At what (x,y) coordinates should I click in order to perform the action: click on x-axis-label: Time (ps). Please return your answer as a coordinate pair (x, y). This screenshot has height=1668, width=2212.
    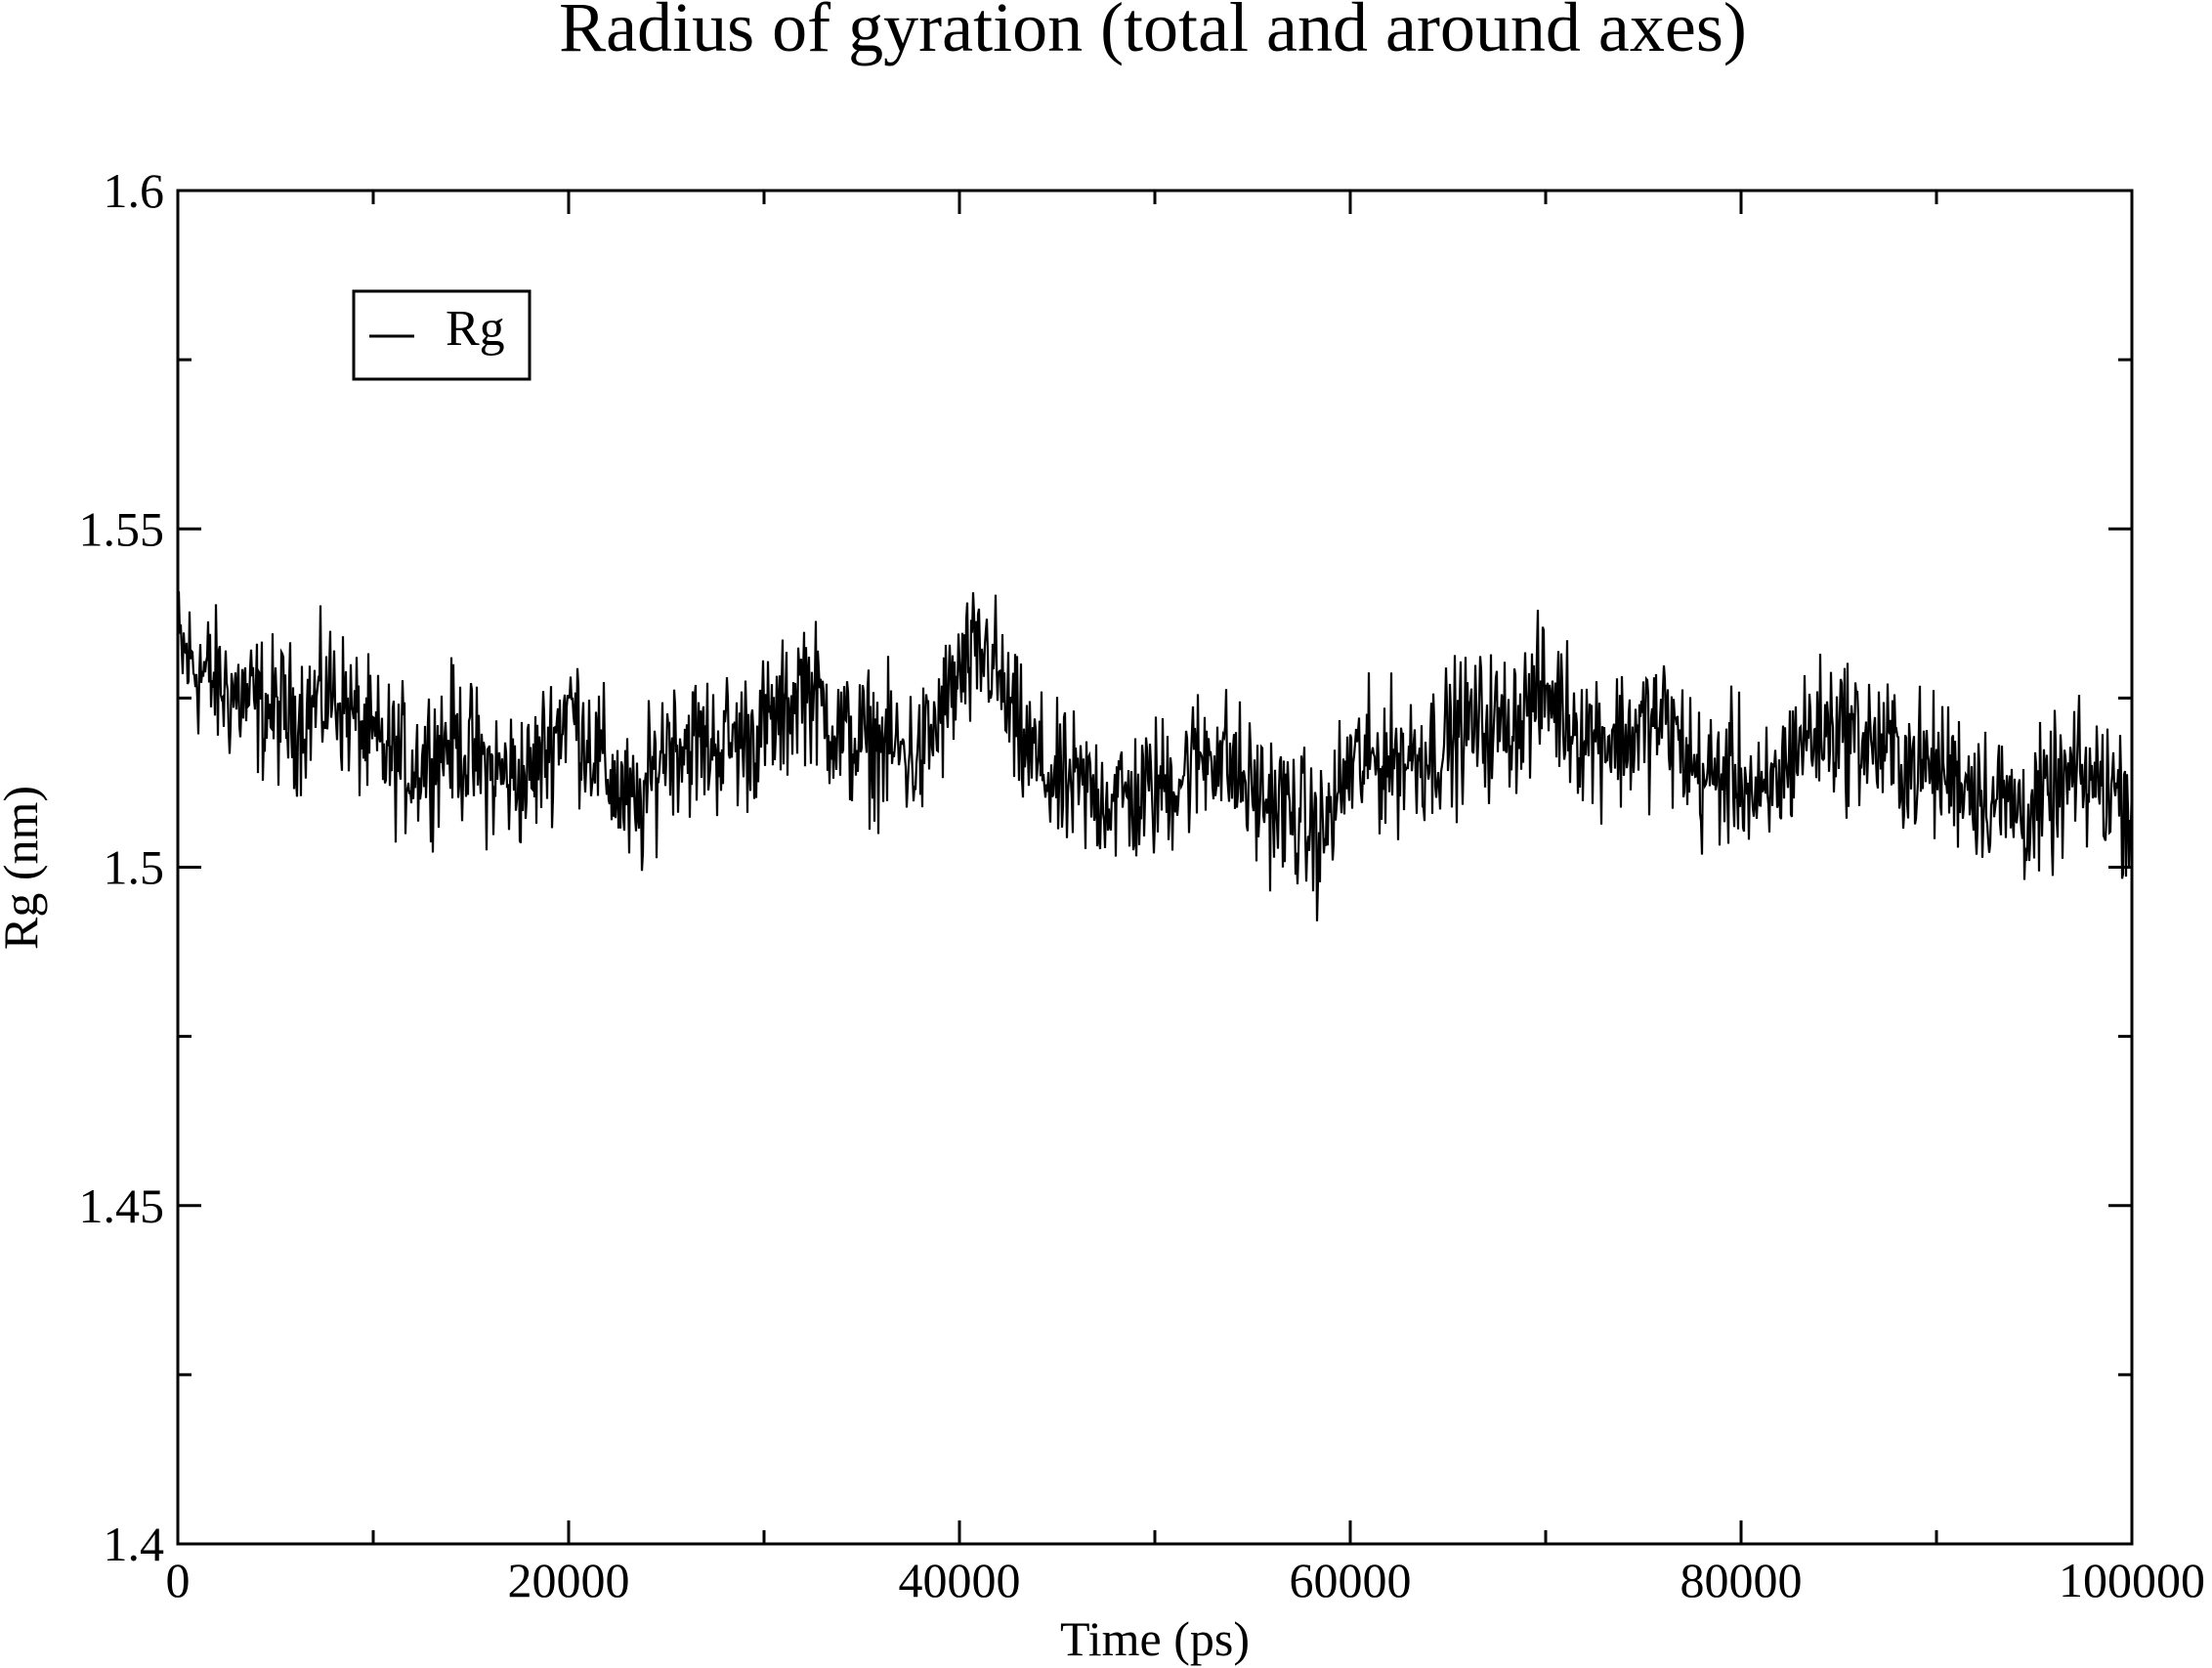
    Looking at the image, I should click on (1155, 1639).